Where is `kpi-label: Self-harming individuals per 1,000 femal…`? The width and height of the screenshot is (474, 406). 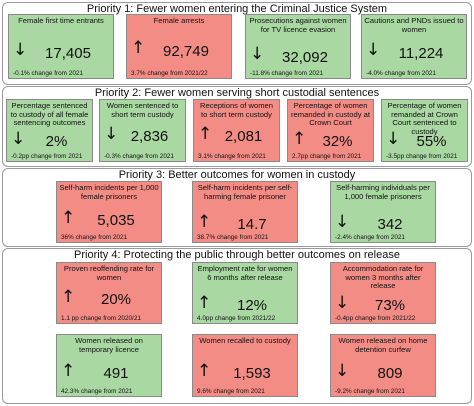 kpi-label: Self-harming individuals per 1,000 femal… is located at coordinates (383, 192).